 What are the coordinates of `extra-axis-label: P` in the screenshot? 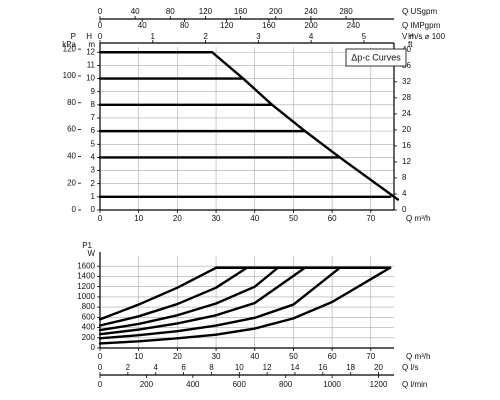 It's located at (73, 36).